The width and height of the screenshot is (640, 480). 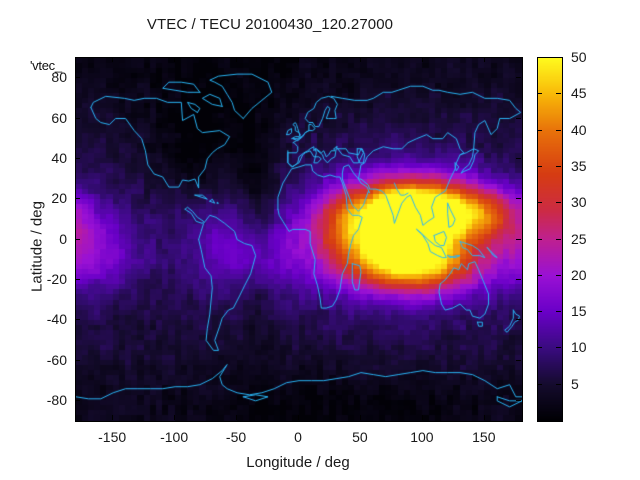 I want to click on colorbar-tick-label: 40, so click(x=579, y=129).